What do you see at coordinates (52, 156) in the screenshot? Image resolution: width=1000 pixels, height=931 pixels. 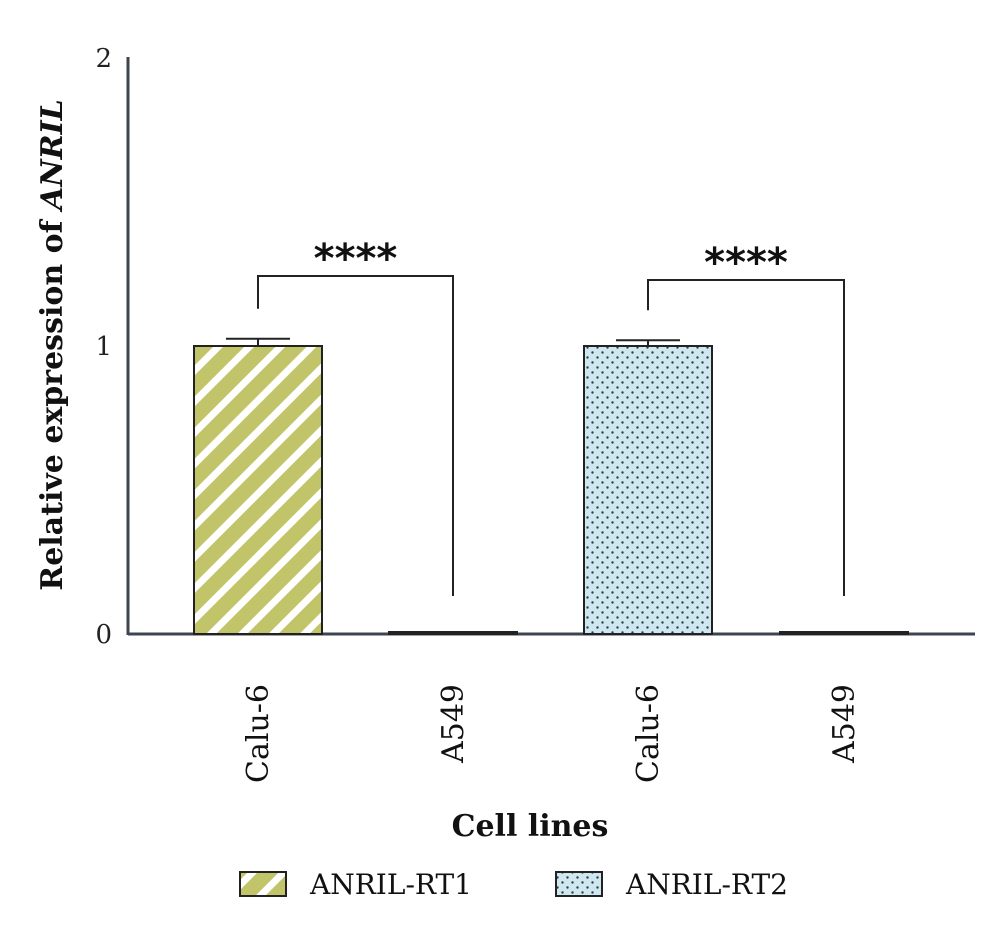 I see `y-axis-title-gene: ANRIL` at bounding box center [52, 156].